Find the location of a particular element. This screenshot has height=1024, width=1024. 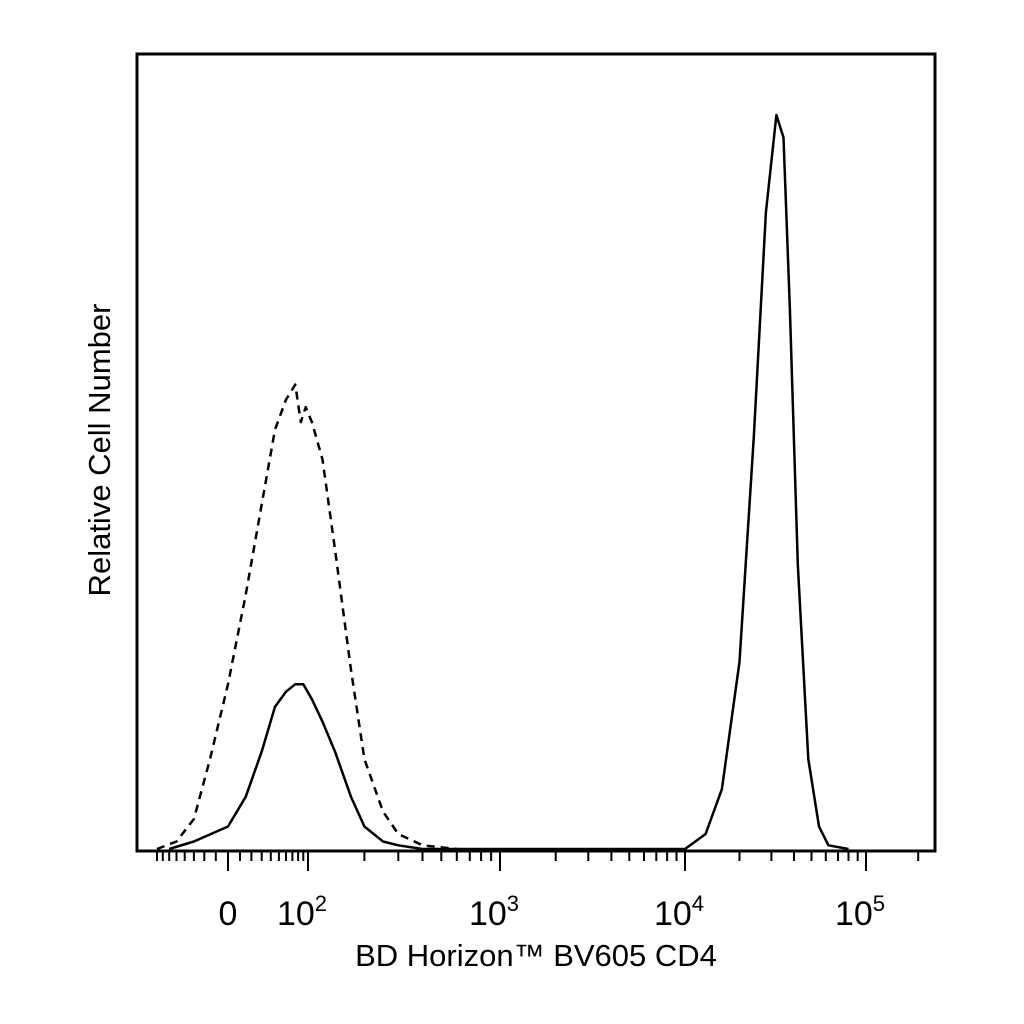

x-axis-tick-labels: 0 10² 10³ 10⁴ 10⁵ is located at coordinates (552, 912).